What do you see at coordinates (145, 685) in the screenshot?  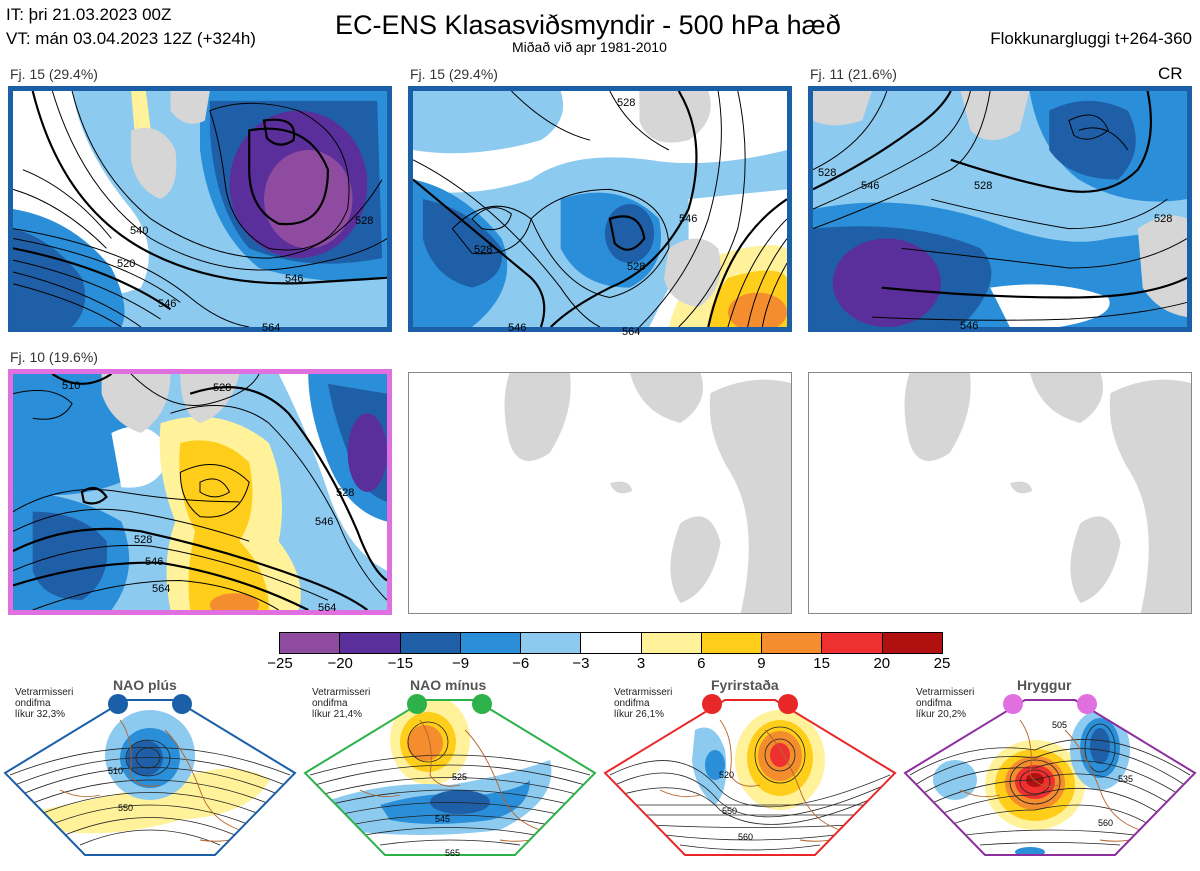 I see `regime-name: NAO plús` at bounding box center [145, 685].